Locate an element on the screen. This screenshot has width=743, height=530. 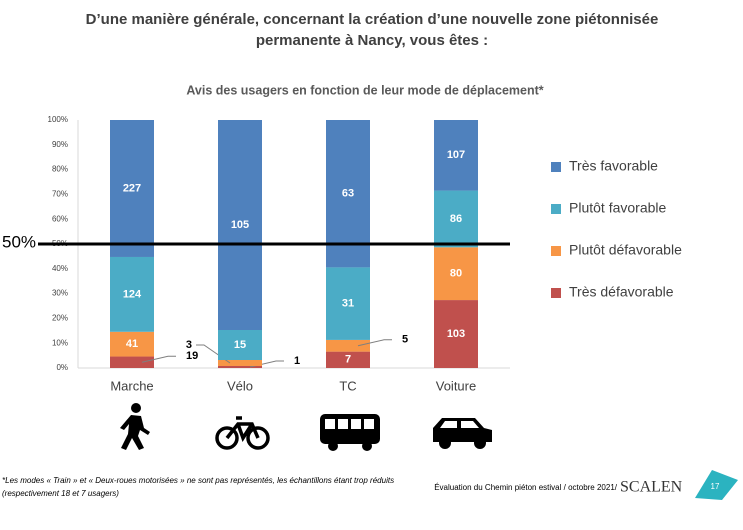
legend-label: Plutôt défavorable is located at coordinates (625, 250).